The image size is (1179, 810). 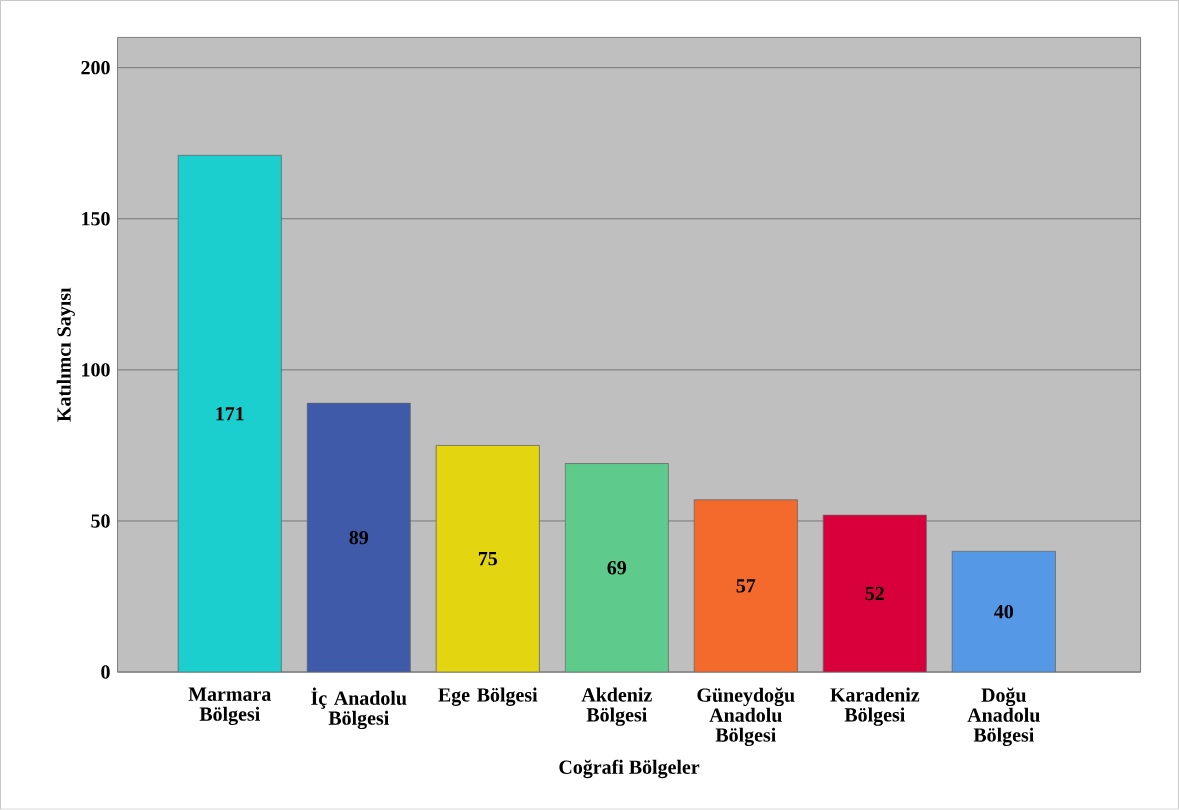 I want to click on y-tick-label: 150, so click(x=96, y=219).